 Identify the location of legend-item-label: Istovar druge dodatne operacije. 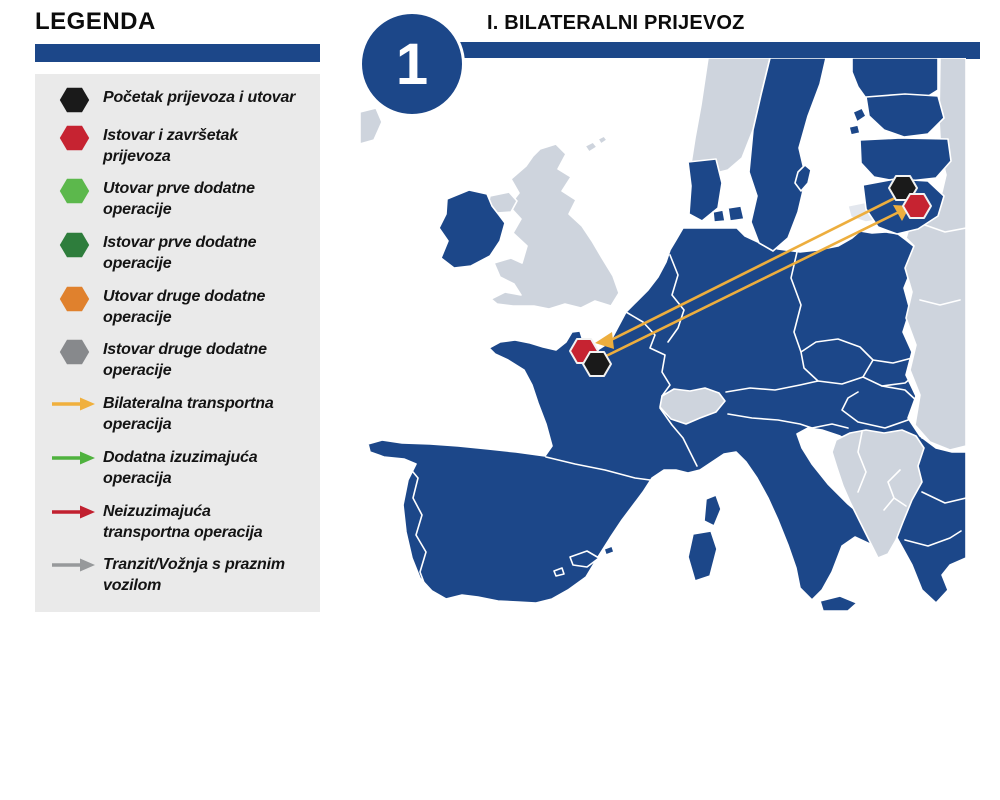
(185, 360).